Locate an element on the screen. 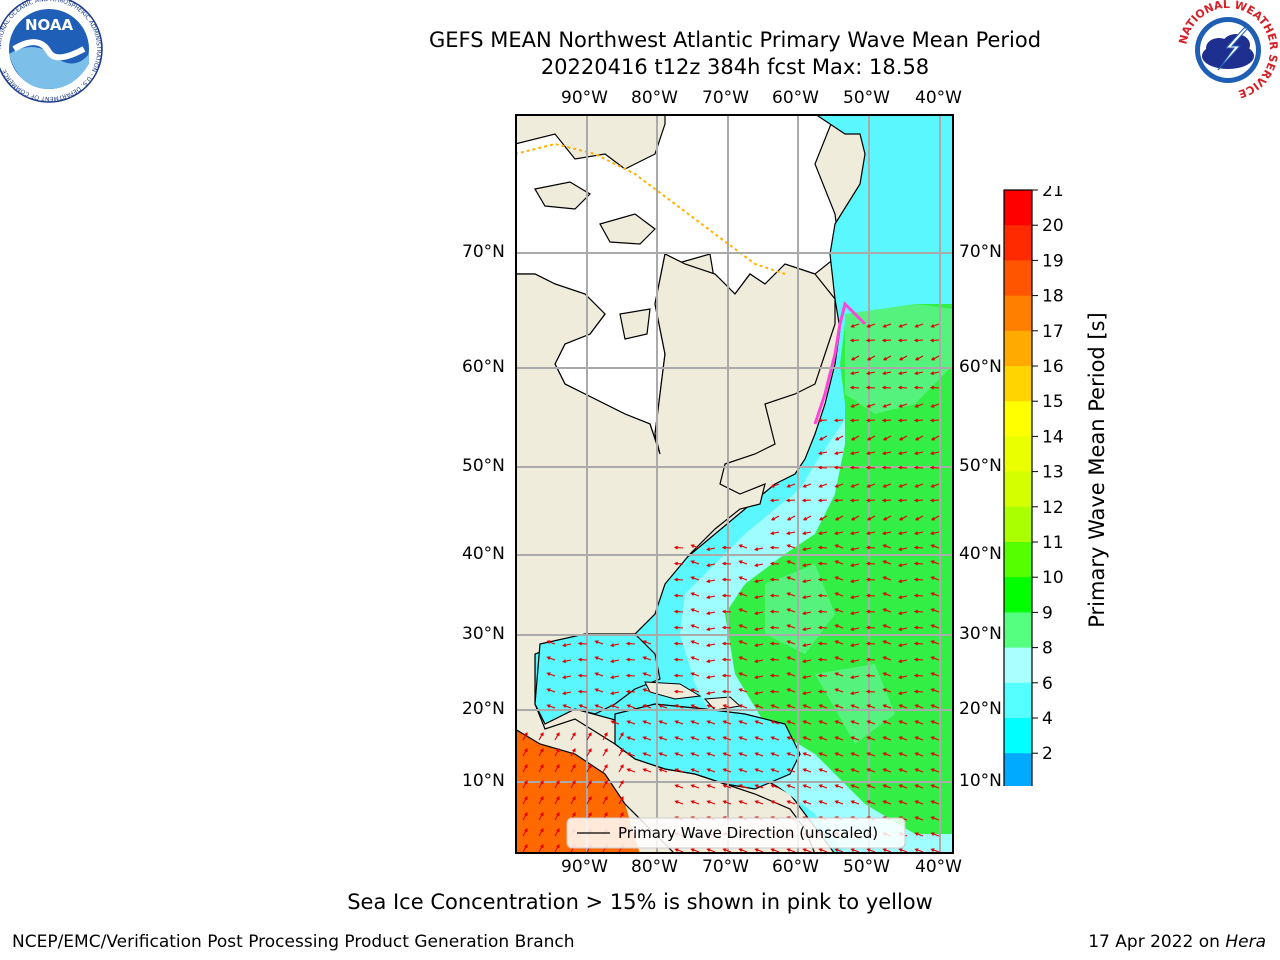 The height and width of the screenshot is (960, 1280). lat-label-left: 50°N is located at coordinates (483, 466).